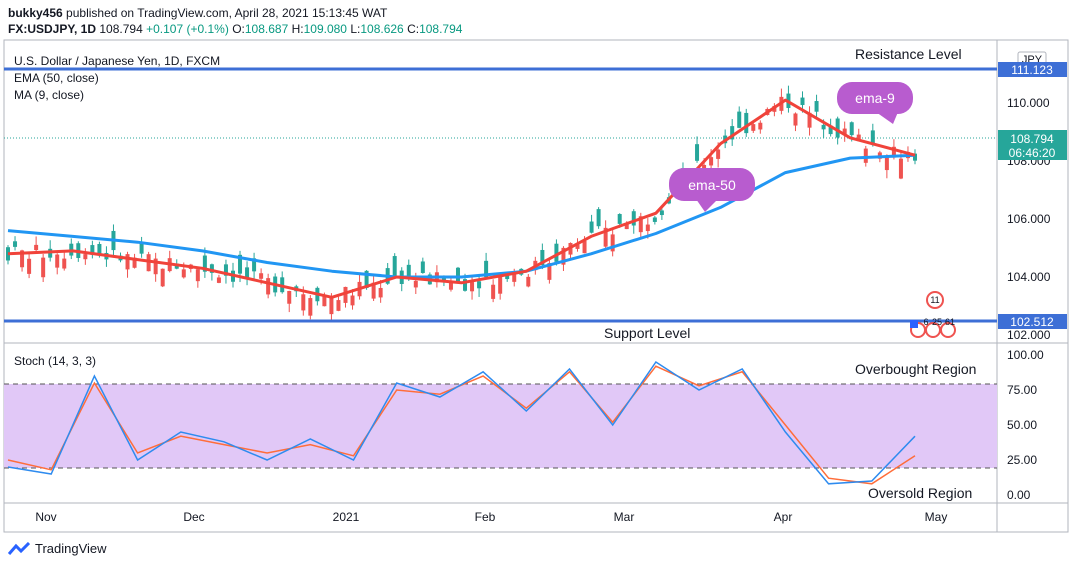 The image size is (1073, 568). Describe the element at coordinates (500, 426) in the screenshot. I see `stoch-band` at that location.